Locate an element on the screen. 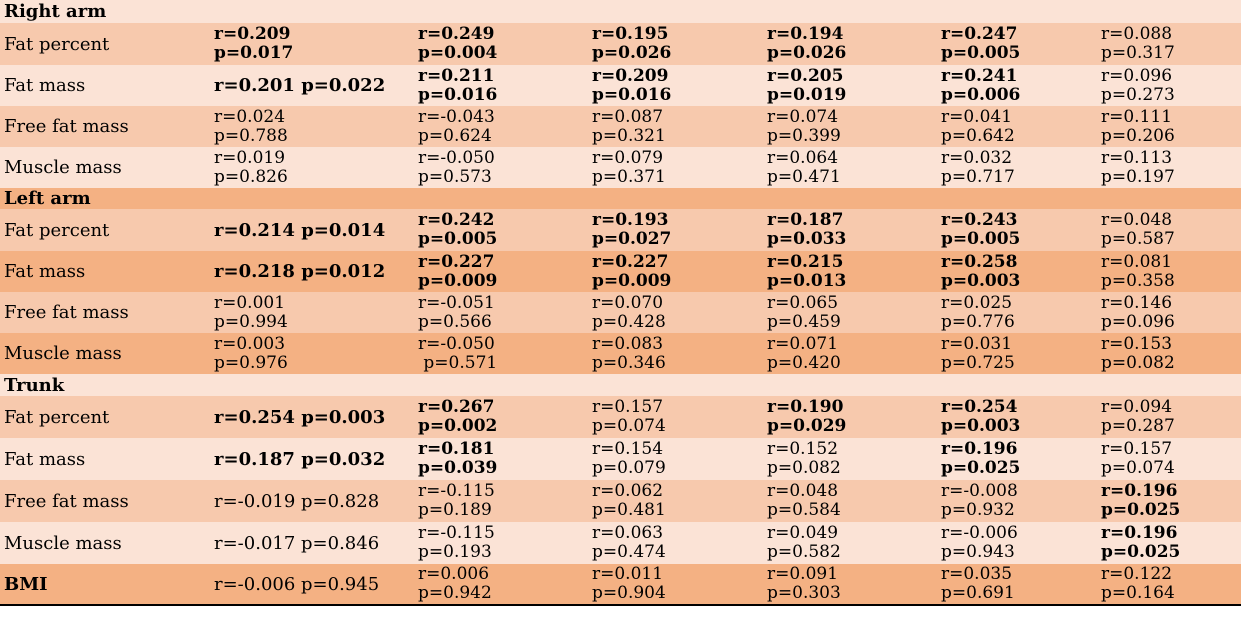 The width and height of the screenshot is (1241, 618). r-value: r=-0.043 is located at coordinates (456, 116).